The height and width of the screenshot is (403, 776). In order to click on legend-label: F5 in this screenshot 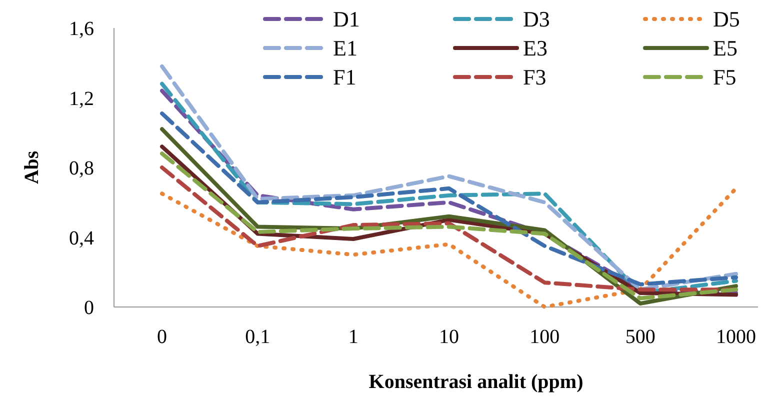, I will do `click(724, 77)`.